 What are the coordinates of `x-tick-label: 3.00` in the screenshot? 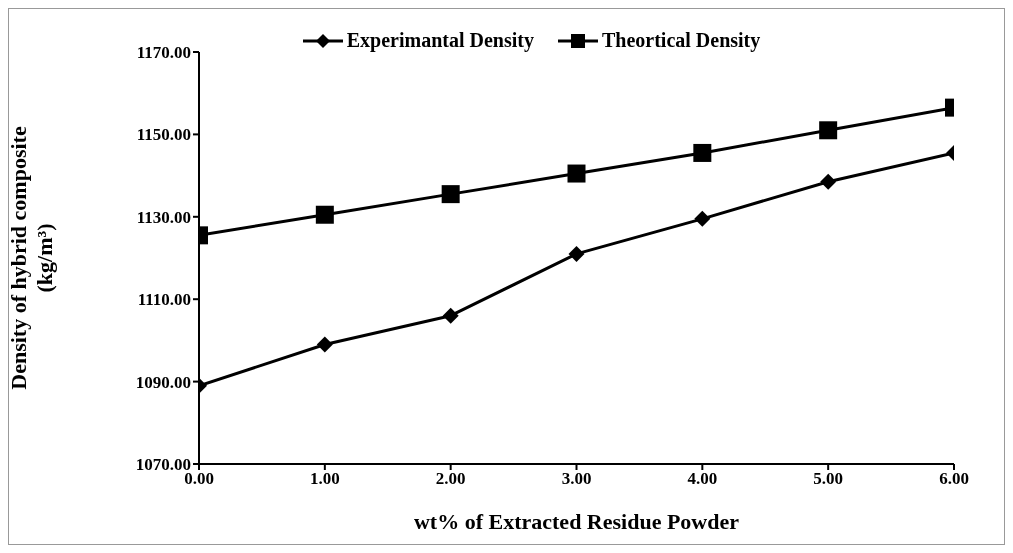 It's located at (576, 479).